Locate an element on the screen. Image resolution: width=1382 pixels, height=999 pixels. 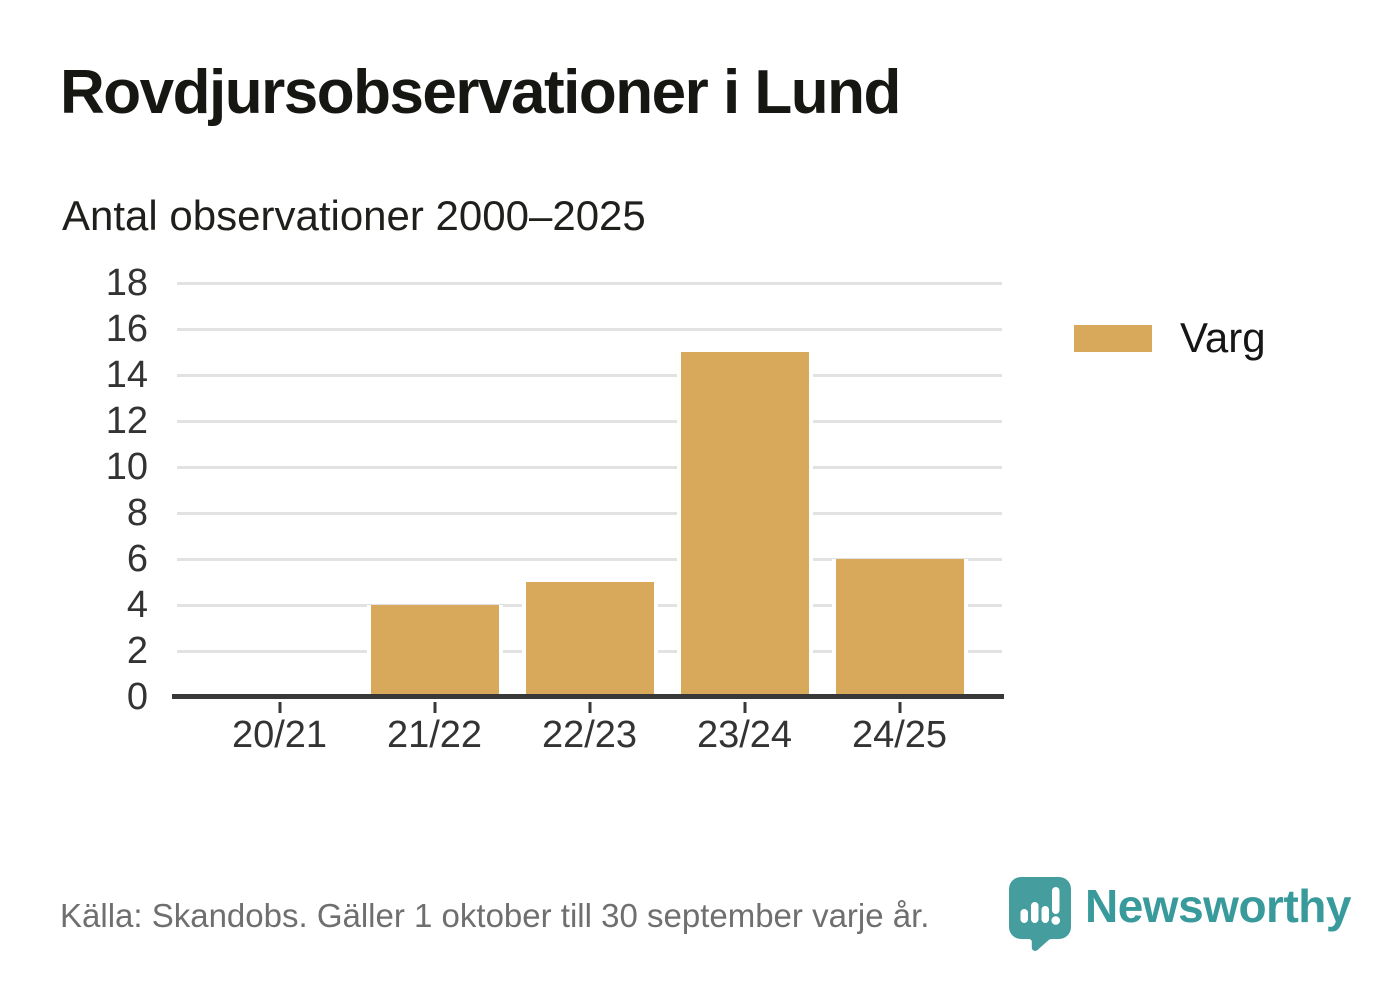
bar-band-21/22 is located at coordinates (434, 498).